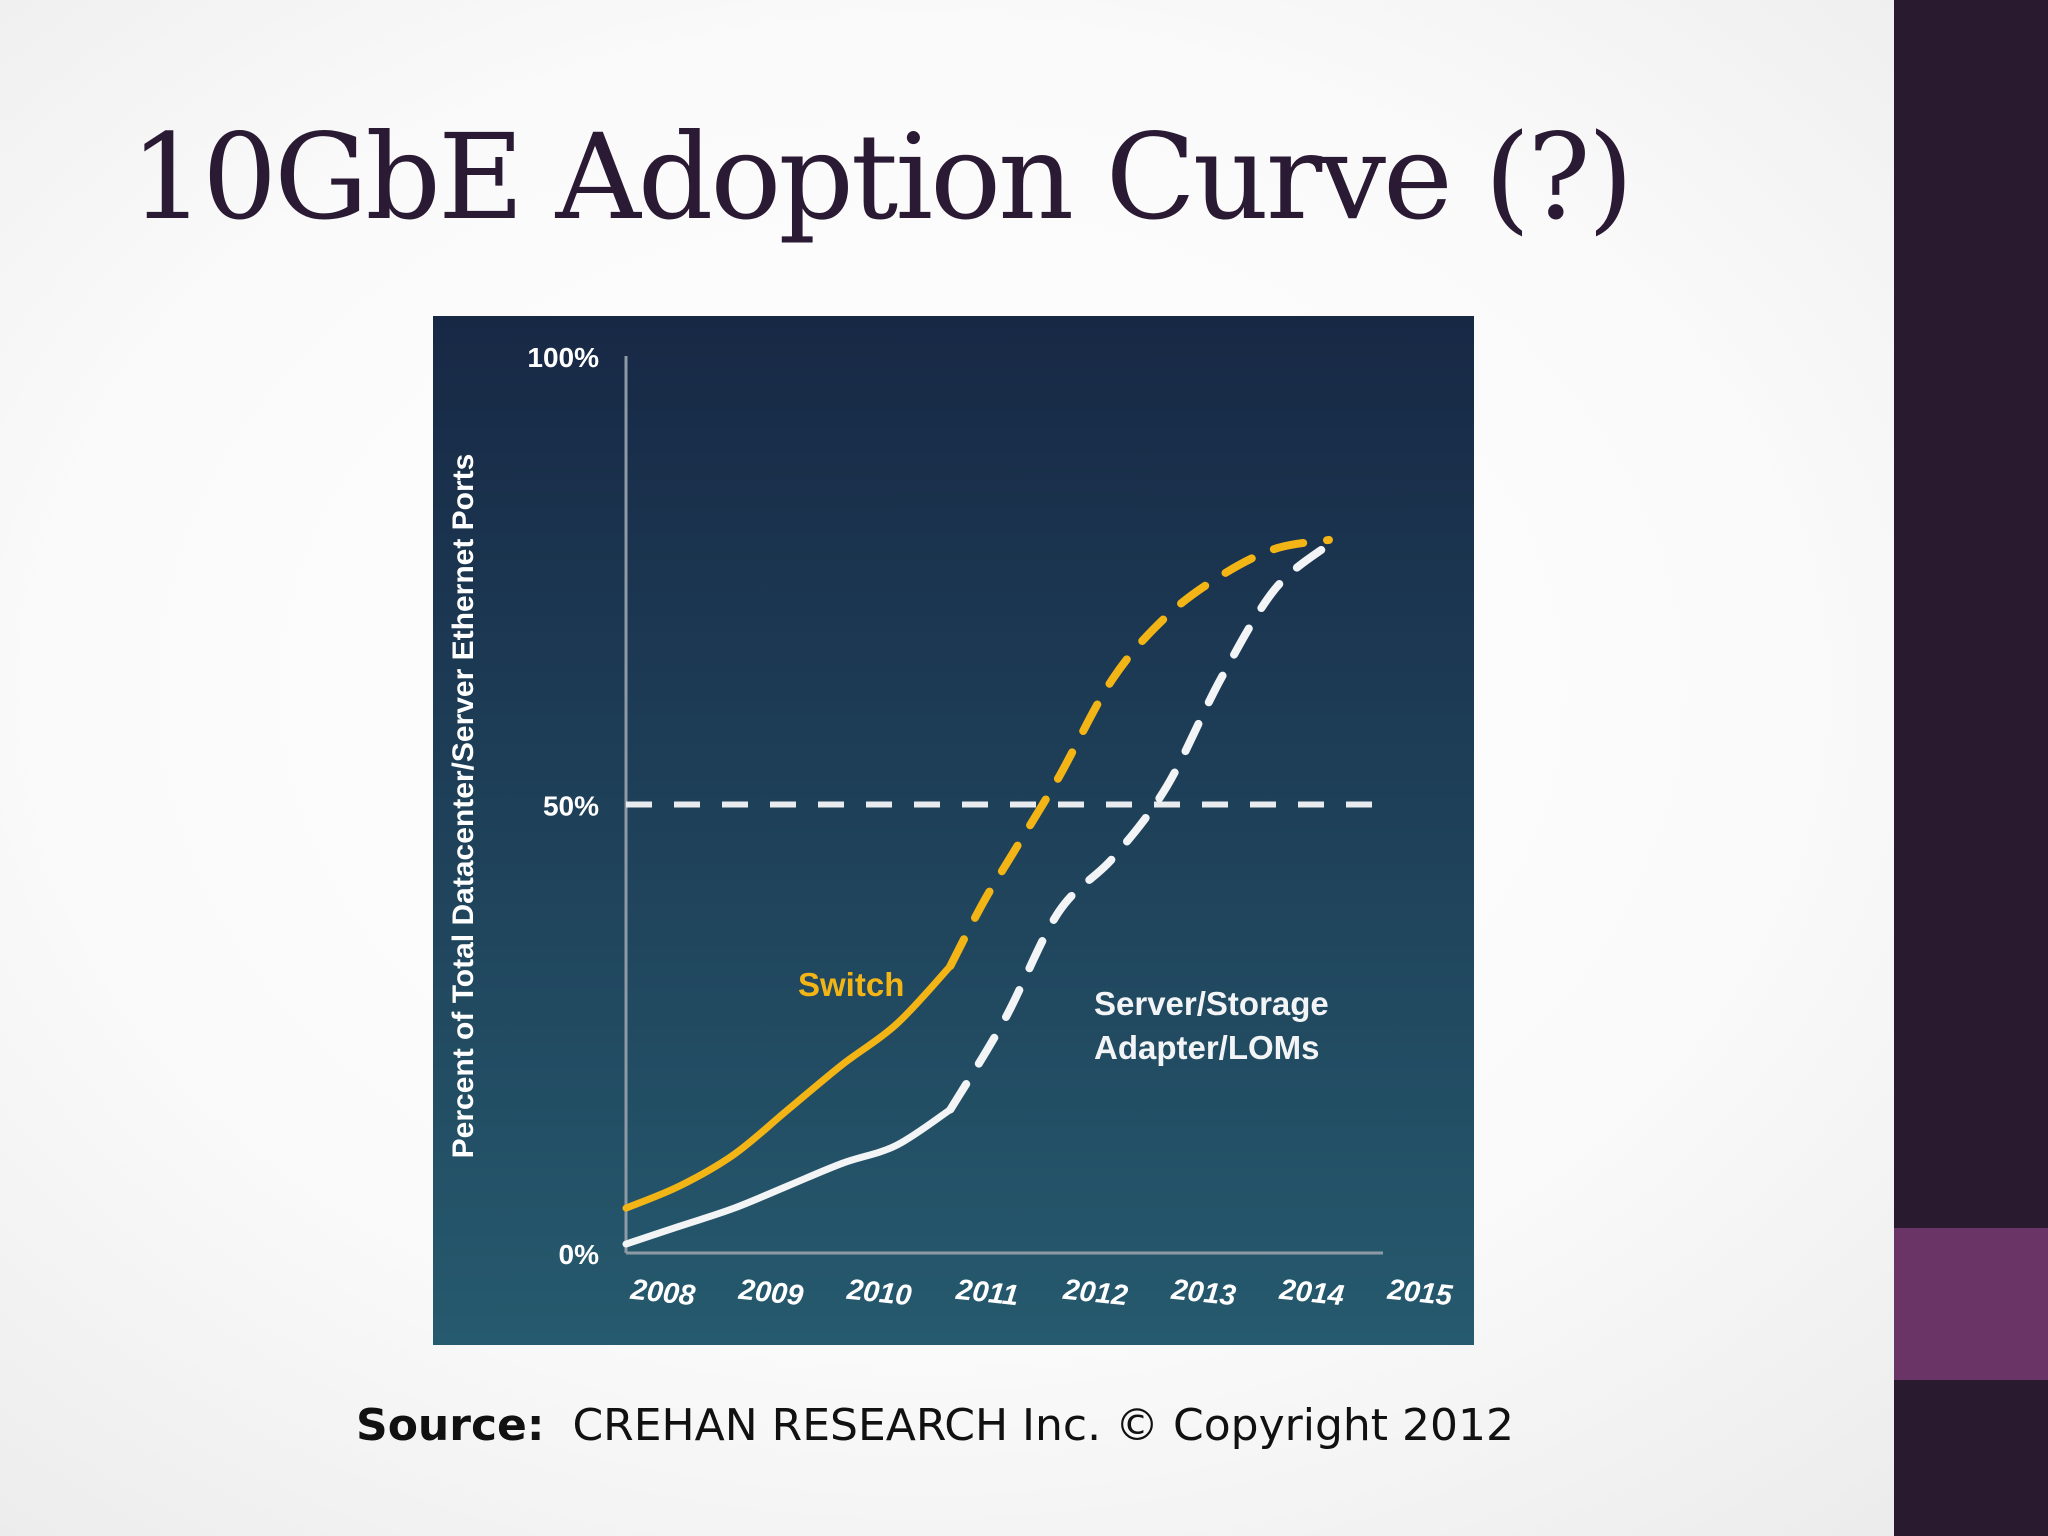 The width and height of the screenshot is (2048, 1536). I want to click on x-tick-label: 2012, so click(1095, 1293).